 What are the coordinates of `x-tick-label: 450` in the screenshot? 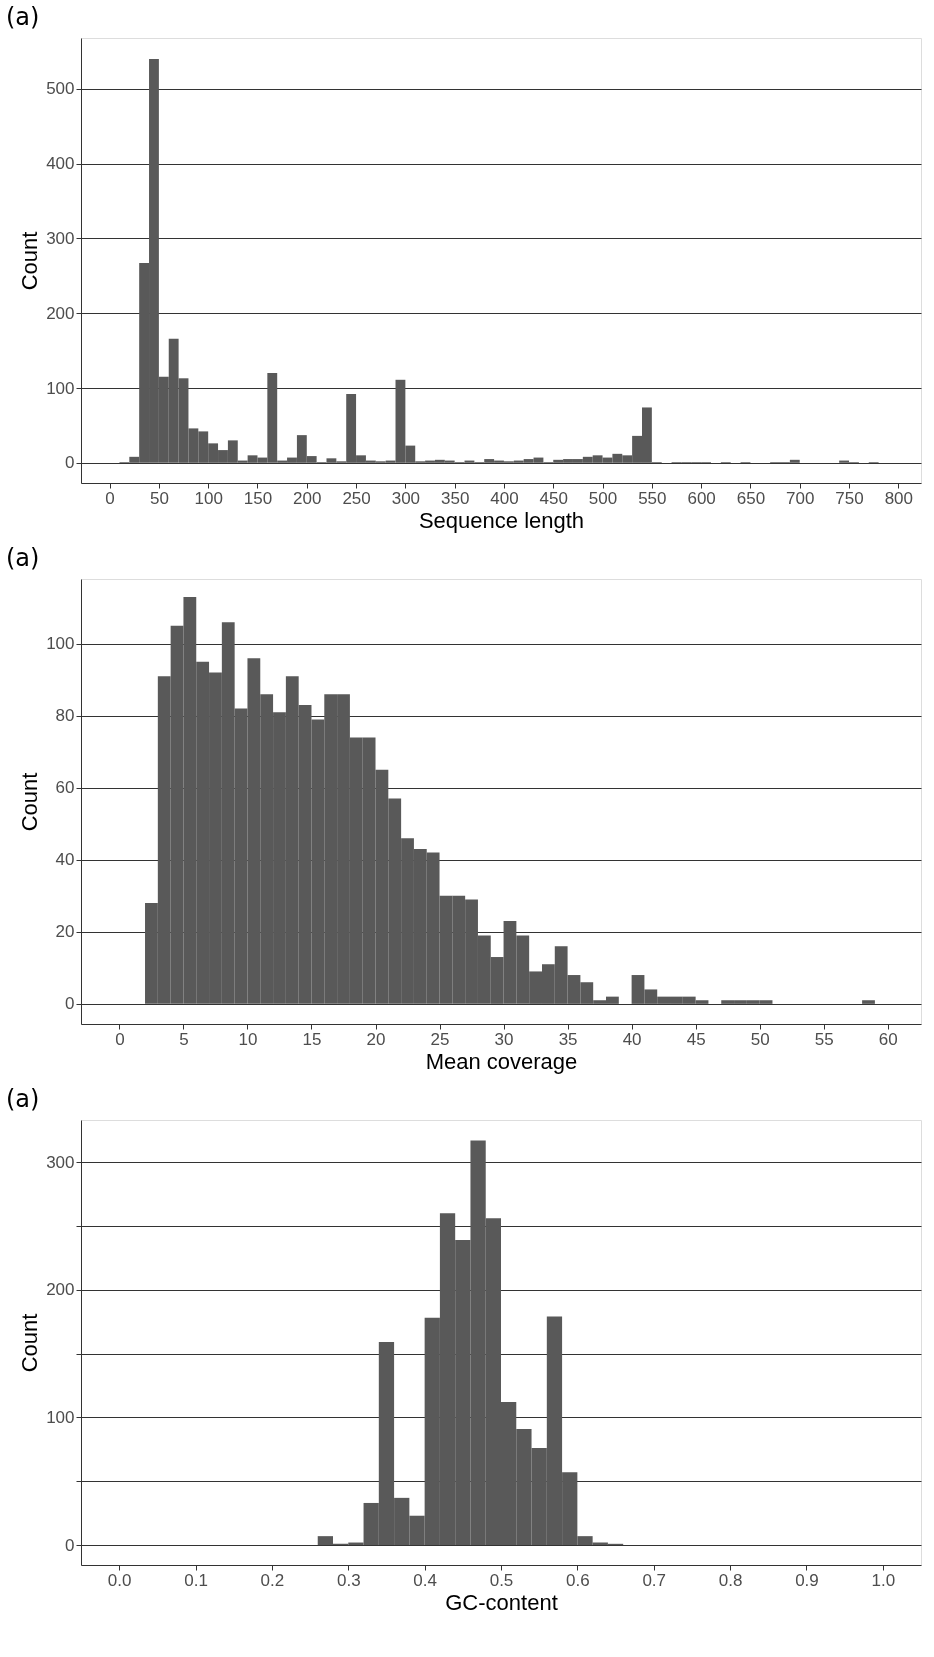 It's located at (553, 498).